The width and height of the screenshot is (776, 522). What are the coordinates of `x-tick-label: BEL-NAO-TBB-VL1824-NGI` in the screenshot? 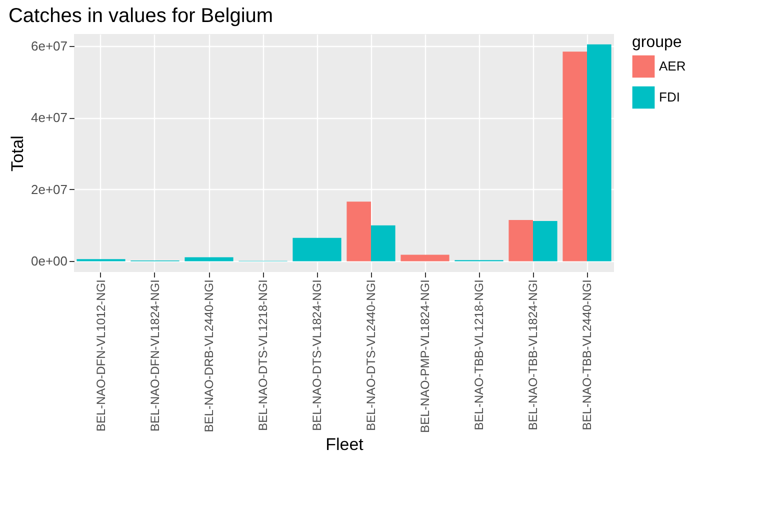 It's located at (533, 355).